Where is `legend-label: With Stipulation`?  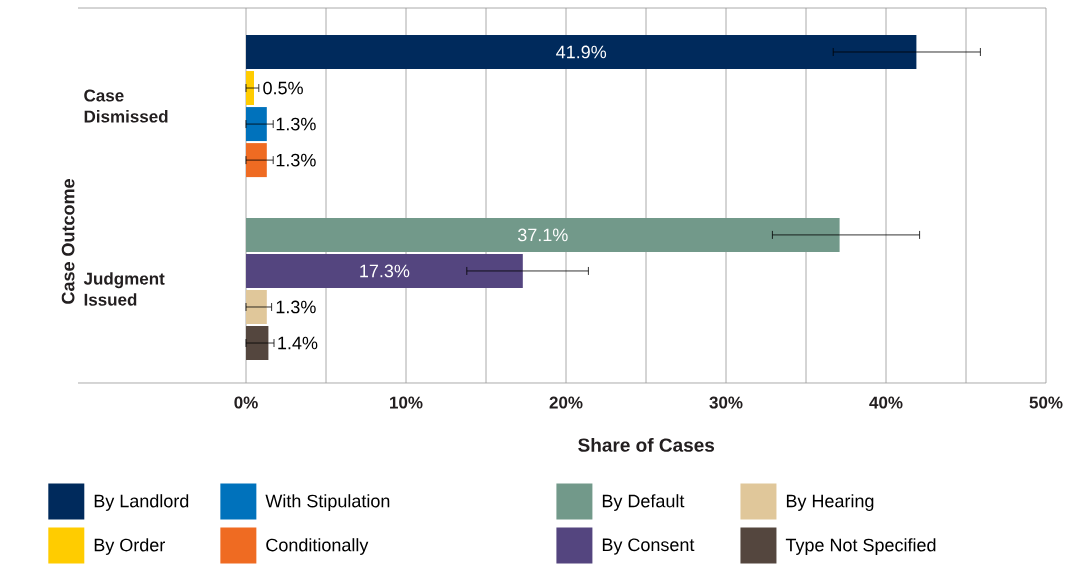
legend-label: With Stipulation is located at coordinates (327, 502).